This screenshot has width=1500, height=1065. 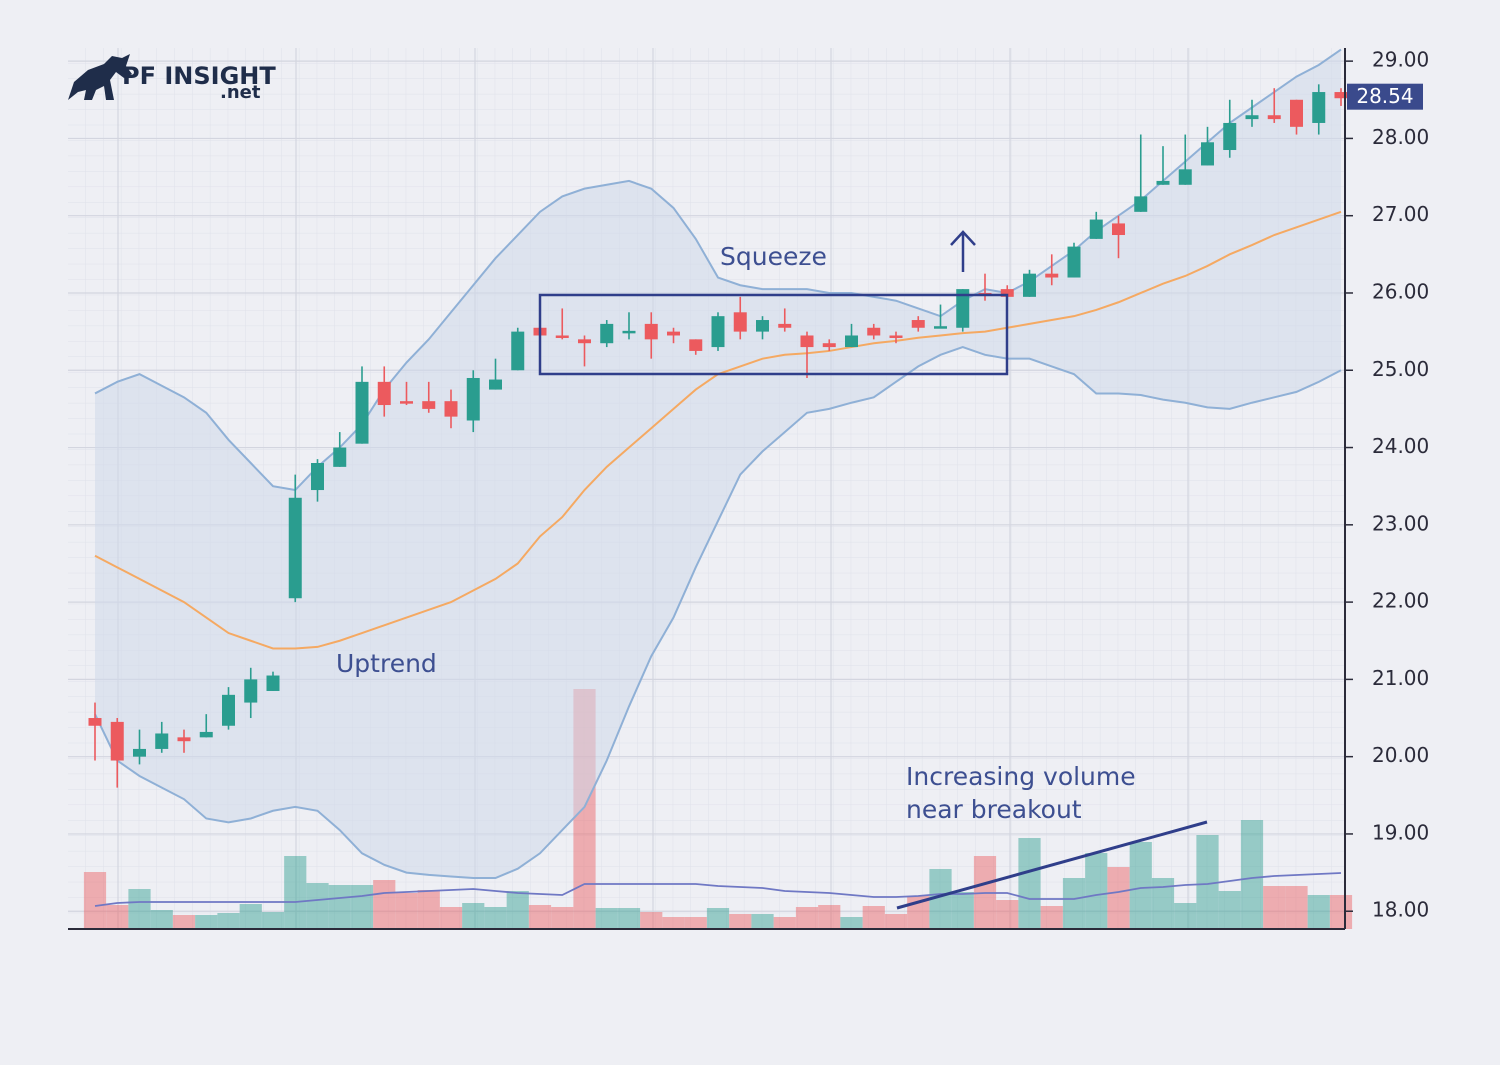 What do you see at coordinates (1400, 832) in the screenshot?
I see `y-tick-label: 19.00` at bounding box center [1400, 832].